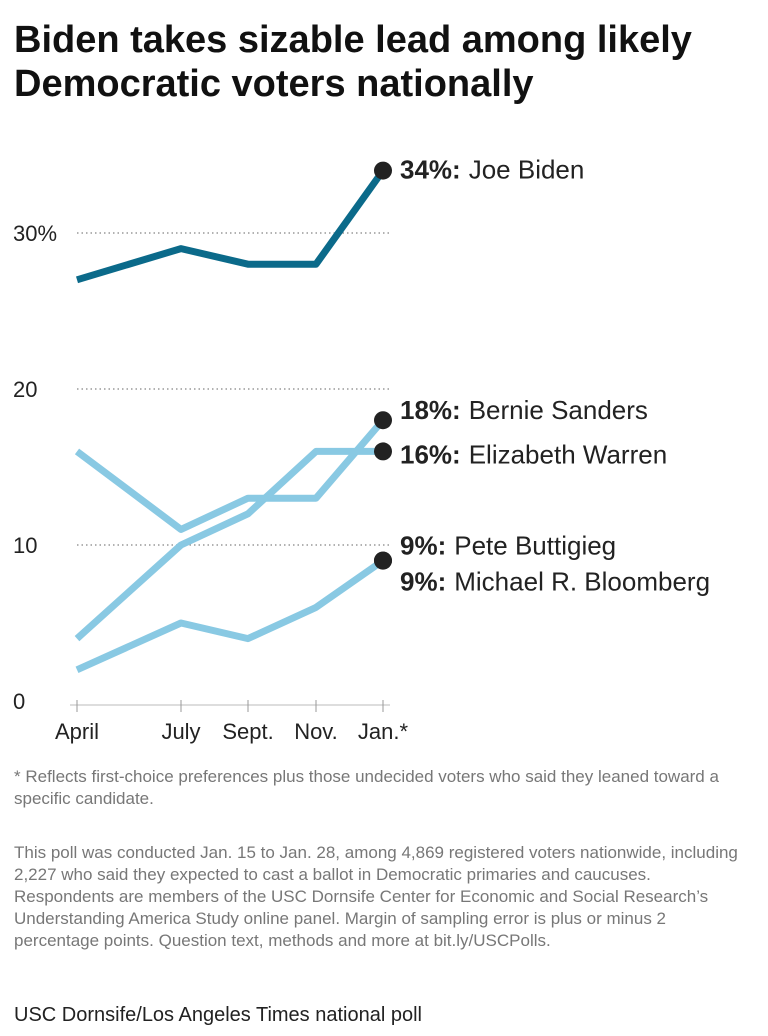  What do you see at coordinates (19, 701) in the screenshot?
I see `y-tick-label: 0` at bounding box center [19, 701].